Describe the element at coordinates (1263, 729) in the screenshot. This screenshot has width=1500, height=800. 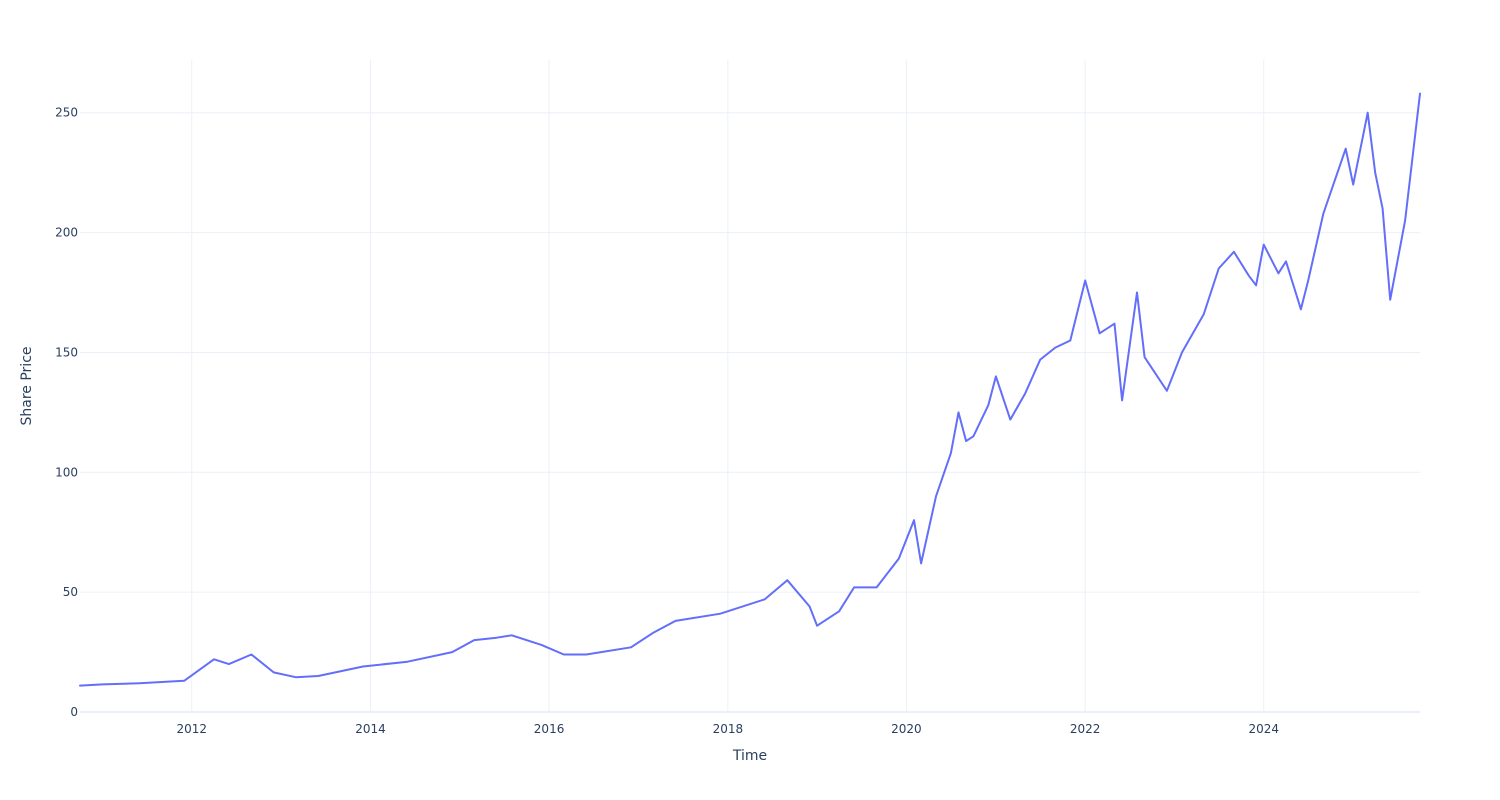
I see `x-tick-label: 2024` at that location.